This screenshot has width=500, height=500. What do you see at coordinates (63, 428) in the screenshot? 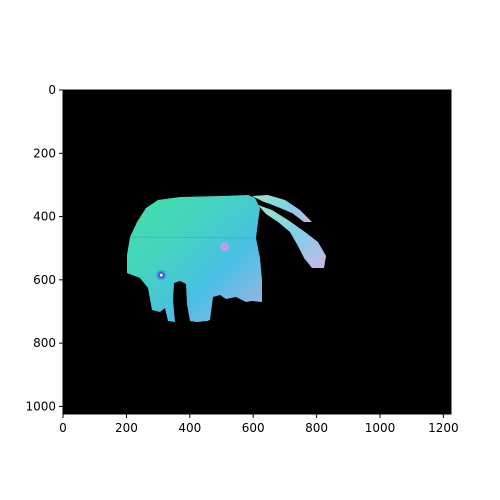
I see `x-tick-label: 0` at bounding box center [63, 428].